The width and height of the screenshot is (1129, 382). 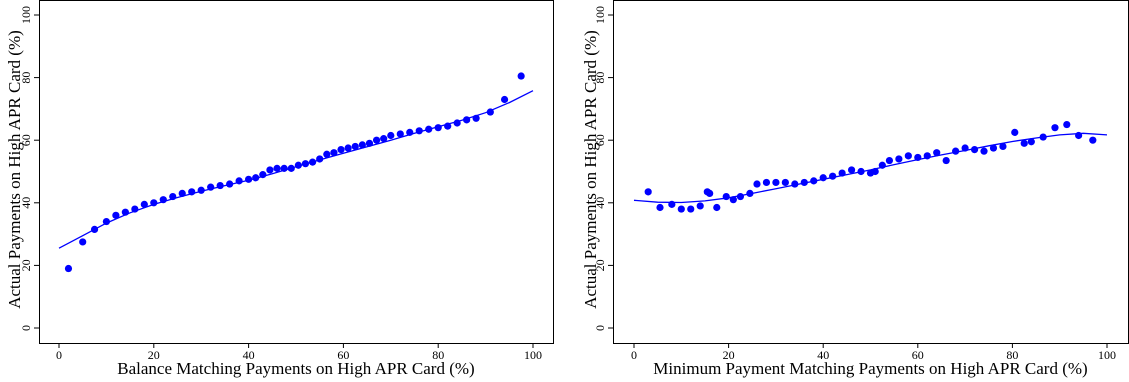 I want to click on left-x-tick-label: 80, so click(x=438, y=355).